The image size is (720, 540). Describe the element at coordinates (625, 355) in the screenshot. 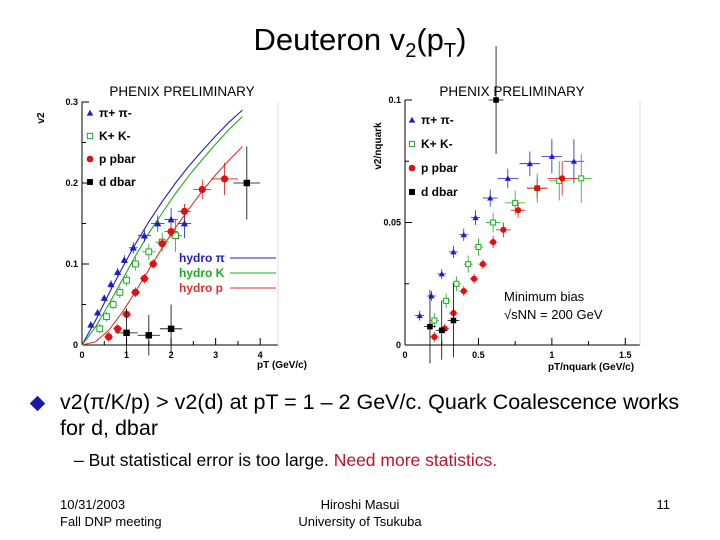

I see `x-tick-label: 1.5` at that location.